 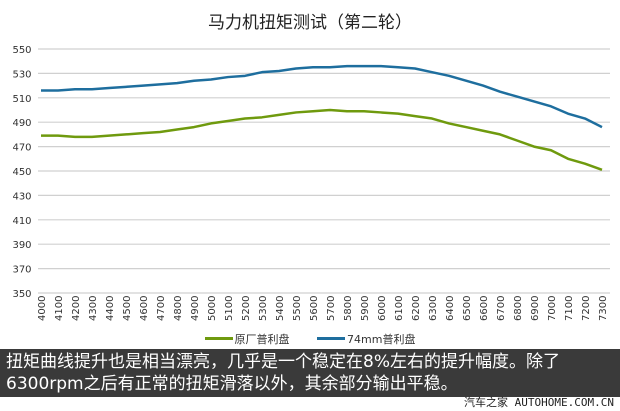 What do you see at coordinates (246, 308) in the screenshot?
I see `x-tick-label: 5200` at bounding box center [246, 308].